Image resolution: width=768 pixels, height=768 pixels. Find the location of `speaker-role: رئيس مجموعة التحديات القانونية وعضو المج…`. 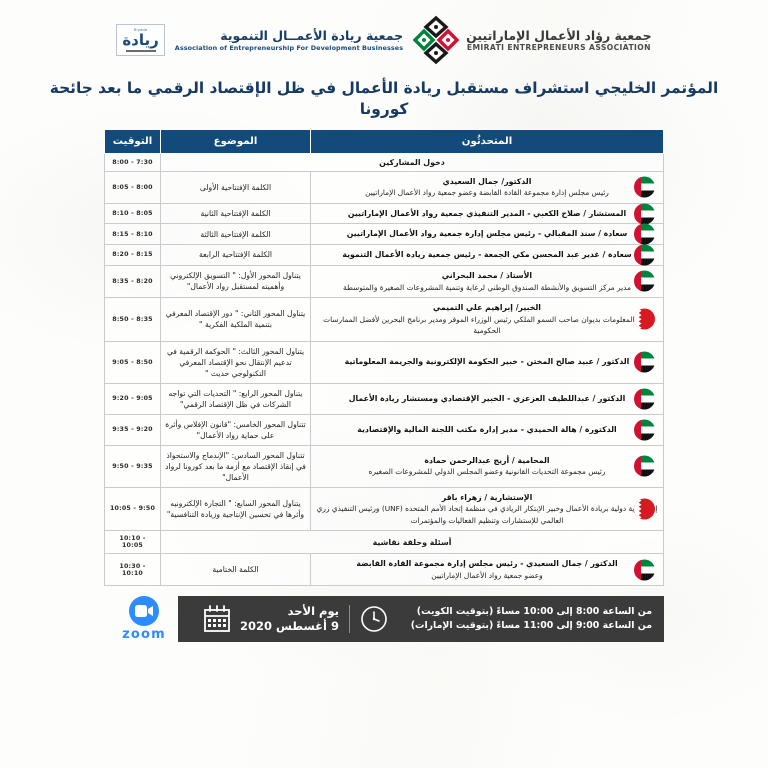

speaker-role: رئيس مجموعة التحديات القانونية وعضو المج… is located at coordinates (487, 472).